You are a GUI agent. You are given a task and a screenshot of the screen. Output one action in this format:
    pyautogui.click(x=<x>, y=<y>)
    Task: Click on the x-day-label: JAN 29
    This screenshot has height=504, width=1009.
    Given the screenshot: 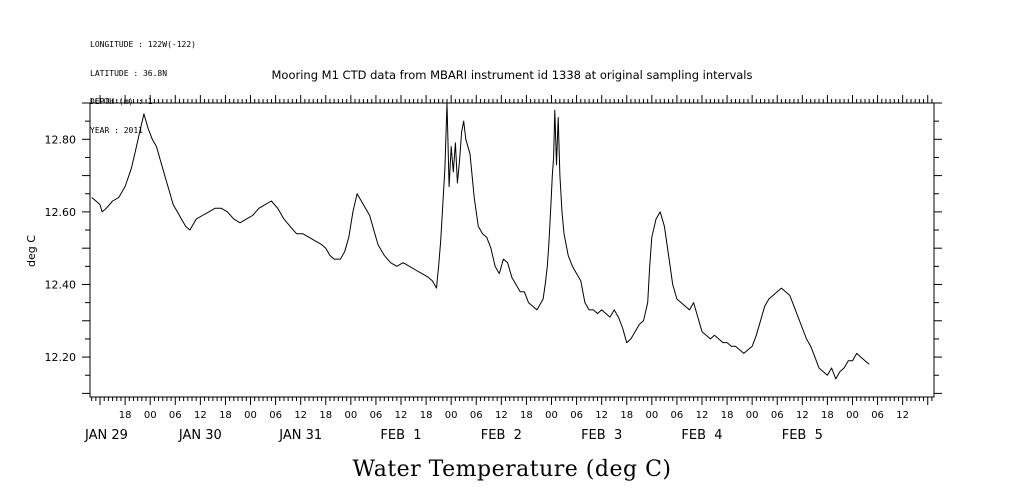 What is the action you would take?
    pyautogui.click(x=106, y=435)
    